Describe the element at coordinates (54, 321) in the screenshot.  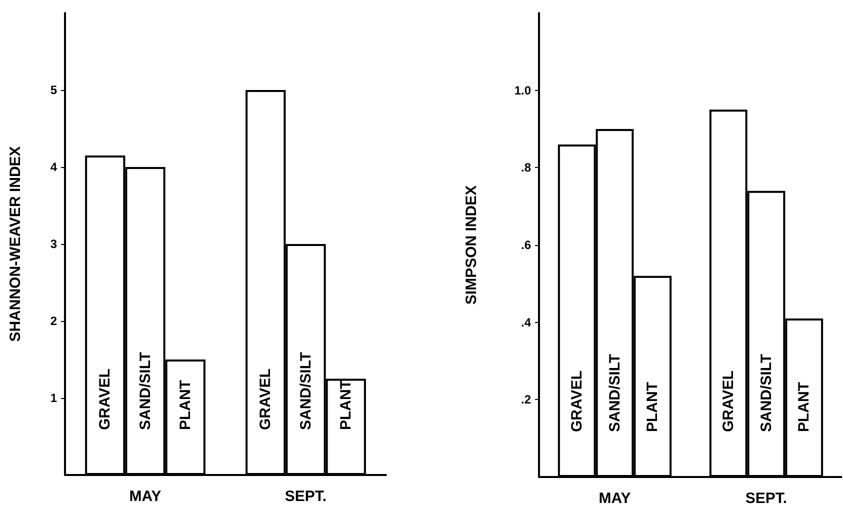
I see `y-tick-label: 2` at that location.